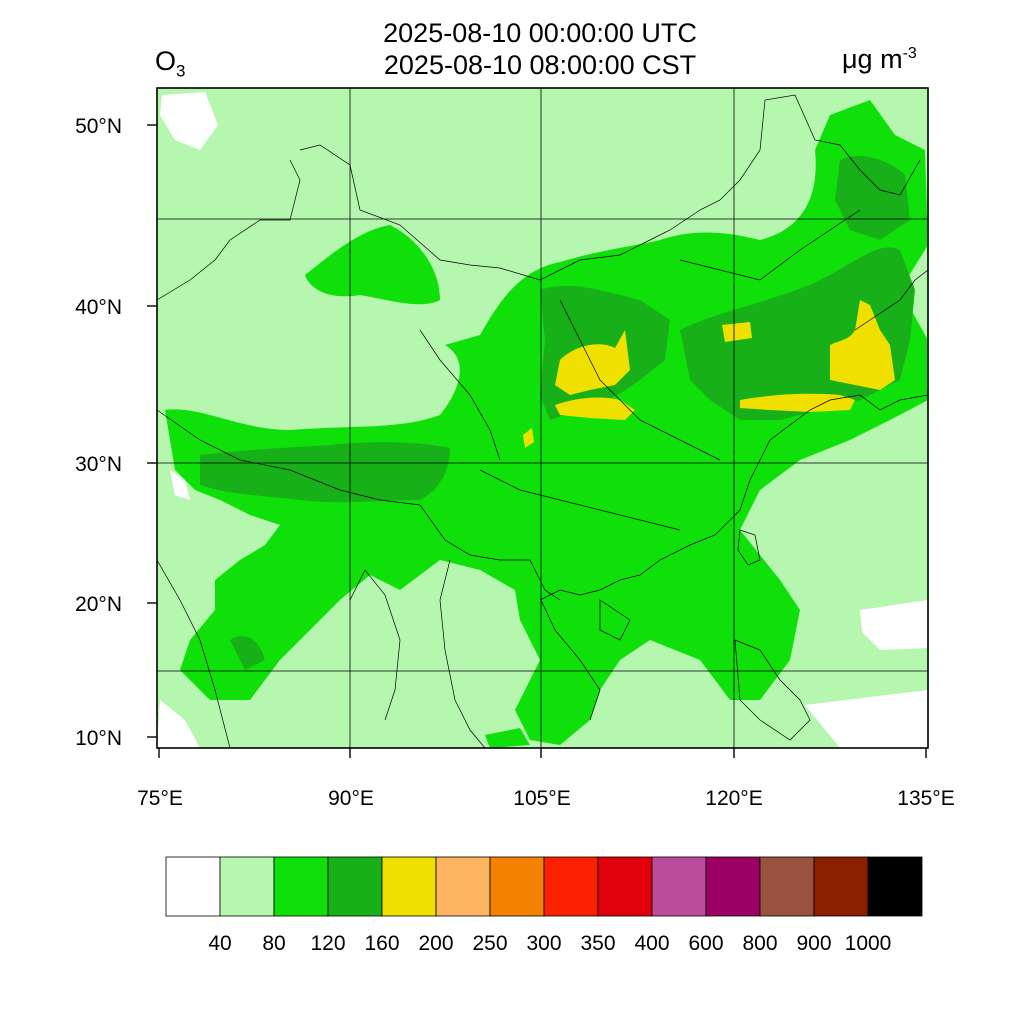  I want to click on colorbar-label: 120, so click(327, 943).